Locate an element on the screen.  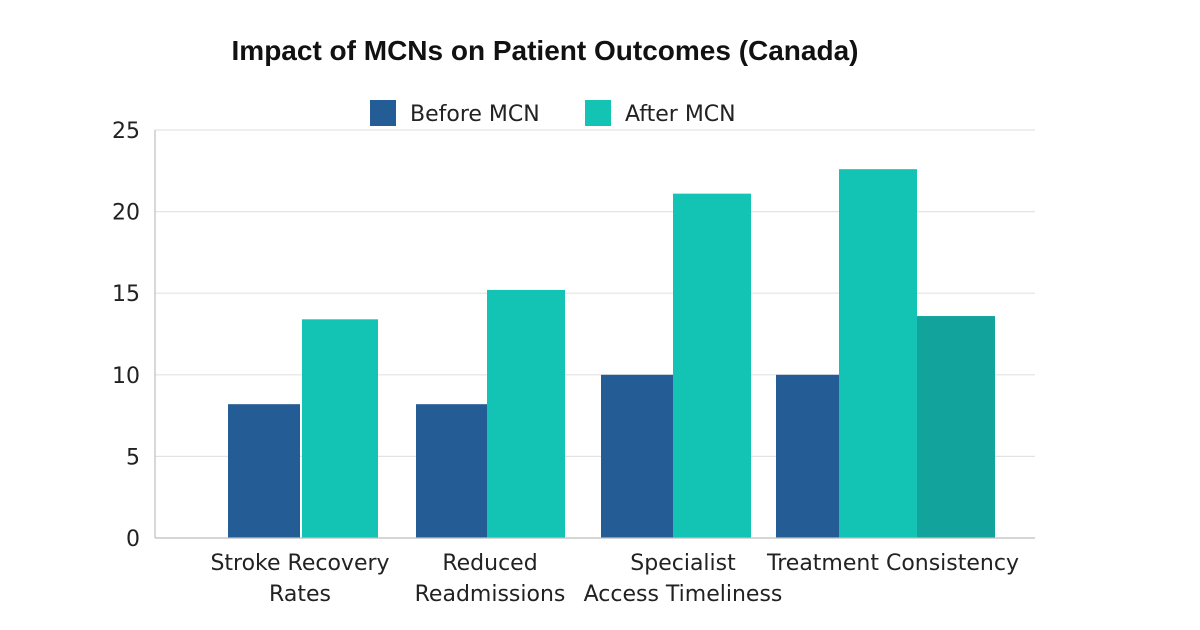
bar-before-mcn-treatment-consistency is located at coordinates (807, 456).